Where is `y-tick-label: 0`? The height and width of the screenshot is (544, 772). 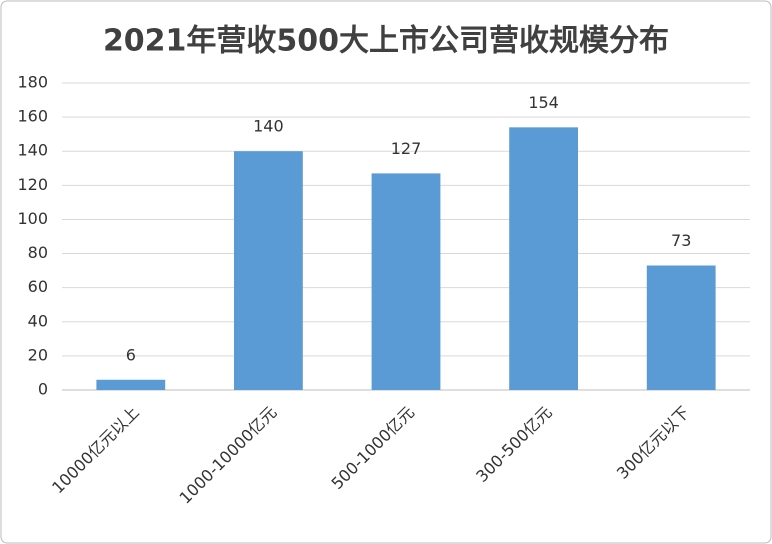 y-tick-label: 0 is located at coordinates (43, 389).